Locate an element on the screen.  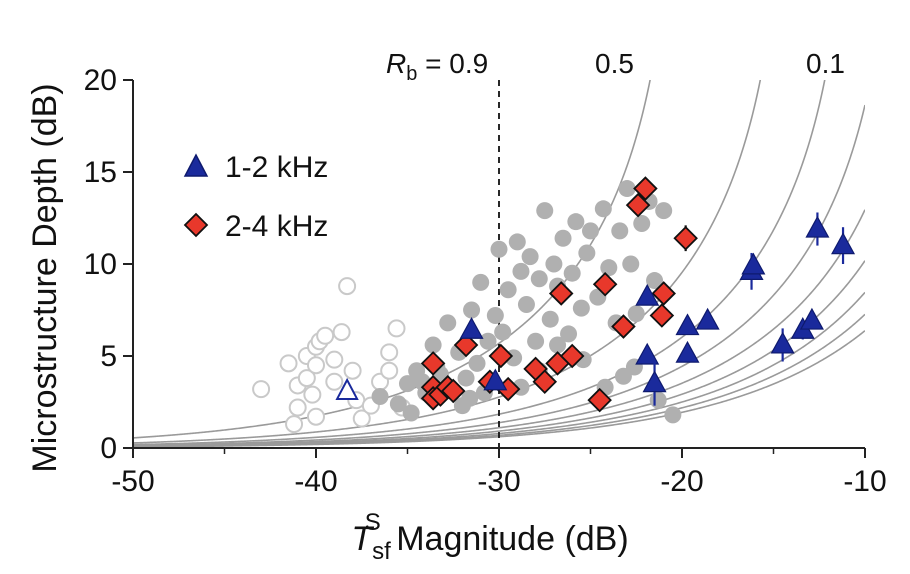
x-axis-title-sup: S is located at coordinates (373, 522).